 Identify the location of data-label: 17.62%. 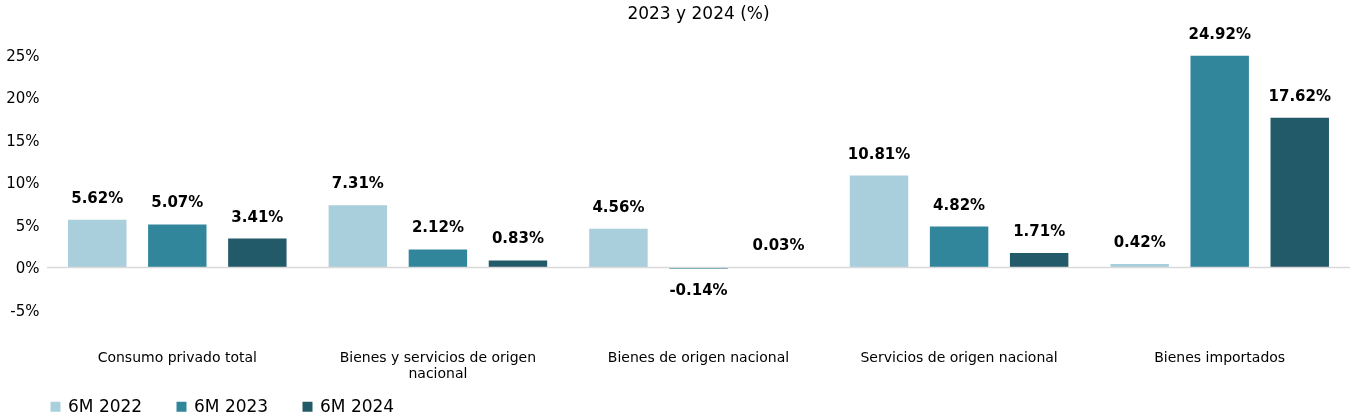
(1299, 95).